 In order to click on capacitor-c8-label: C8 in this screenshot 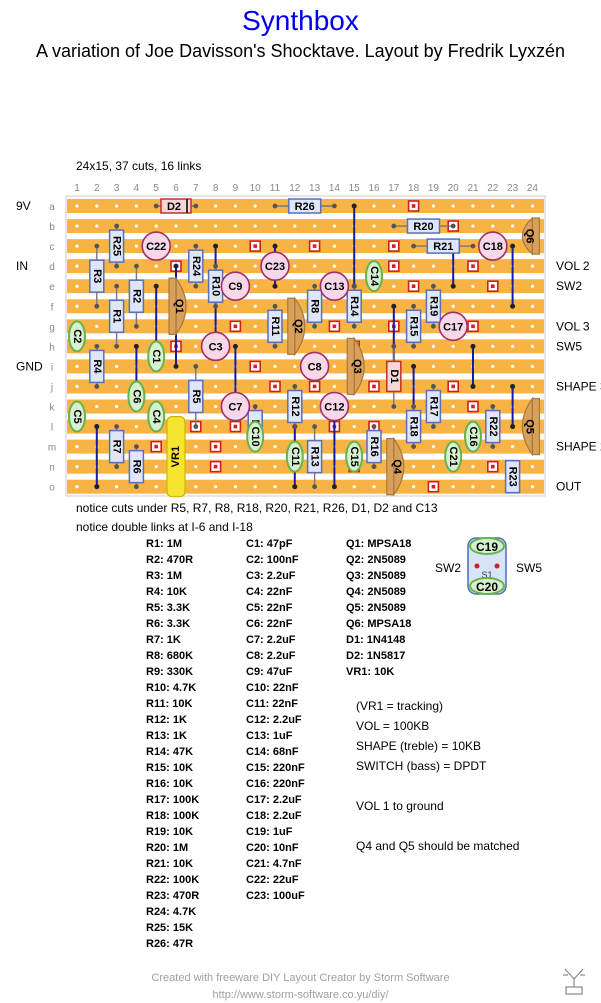, I will do `click(315, 367)`.